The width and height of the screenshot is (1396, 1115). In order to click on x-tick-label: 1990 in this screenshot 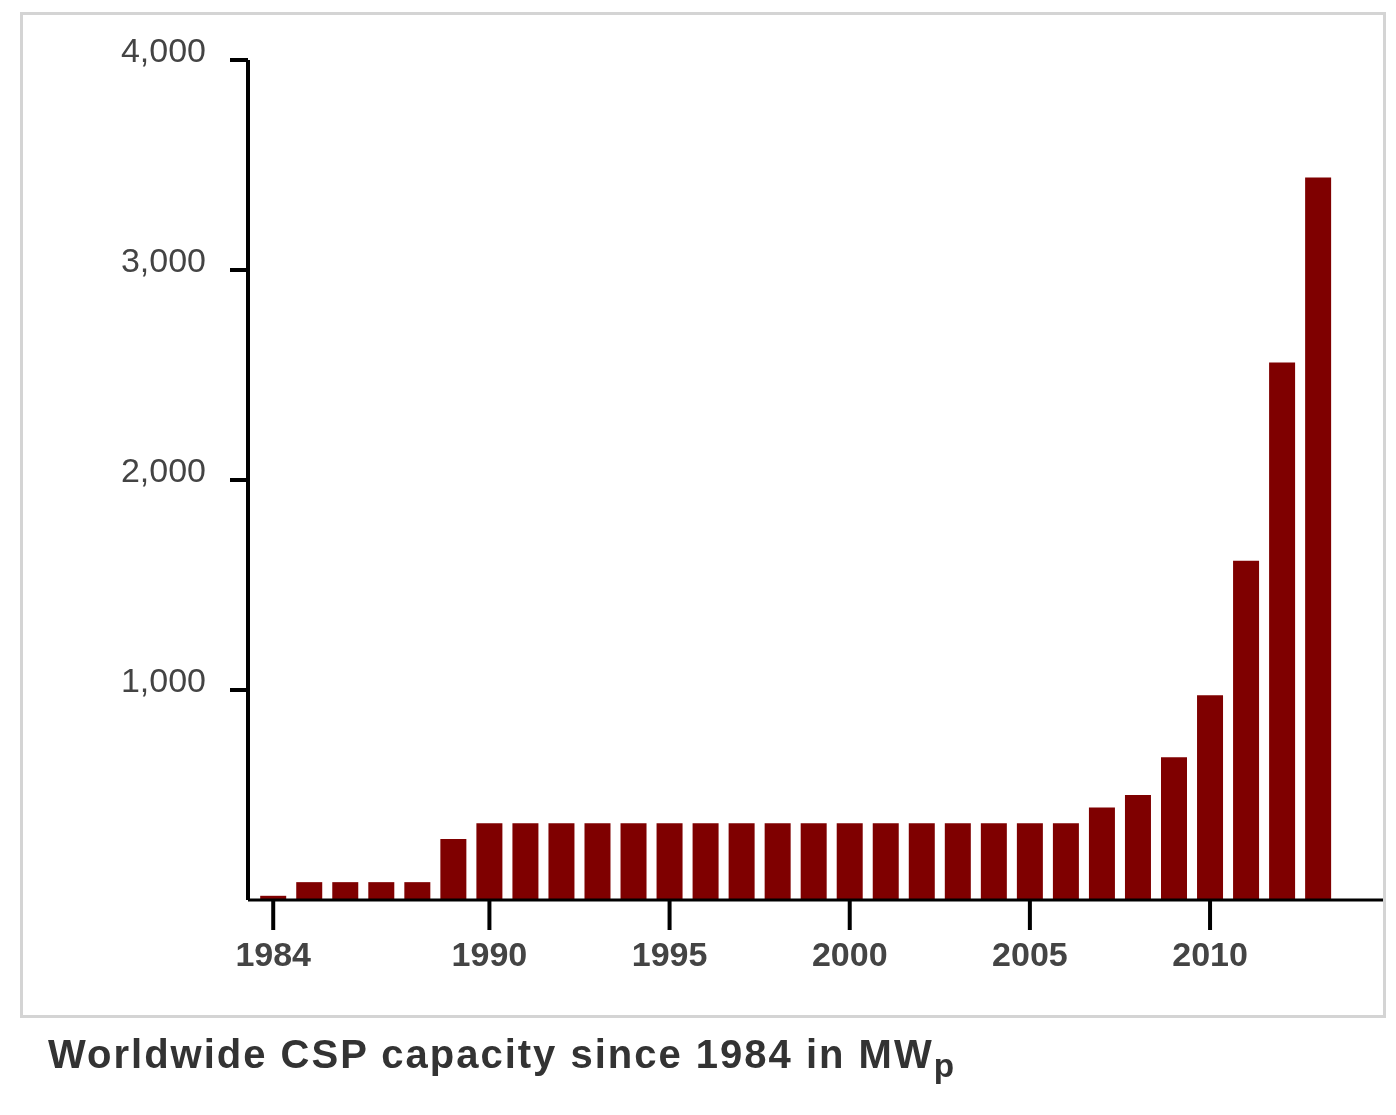, I will do `click(489, 954)`.